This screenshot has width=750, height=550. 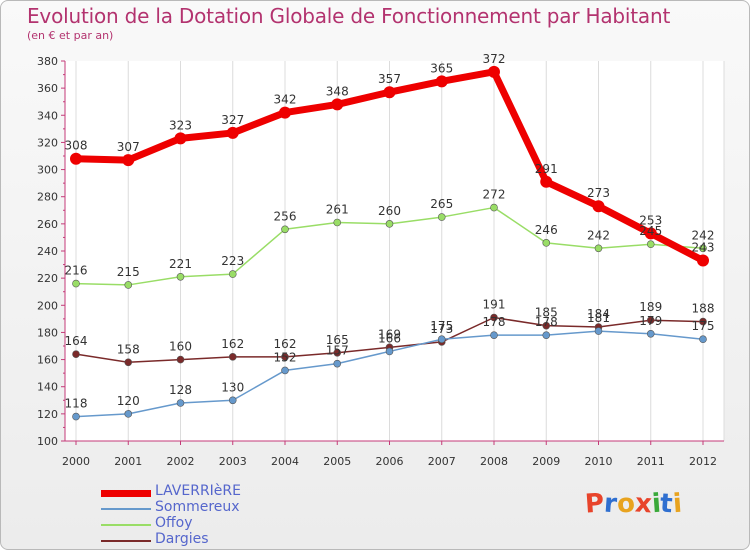 I want to click on logo-letter: i, so click(x=677, y=504).